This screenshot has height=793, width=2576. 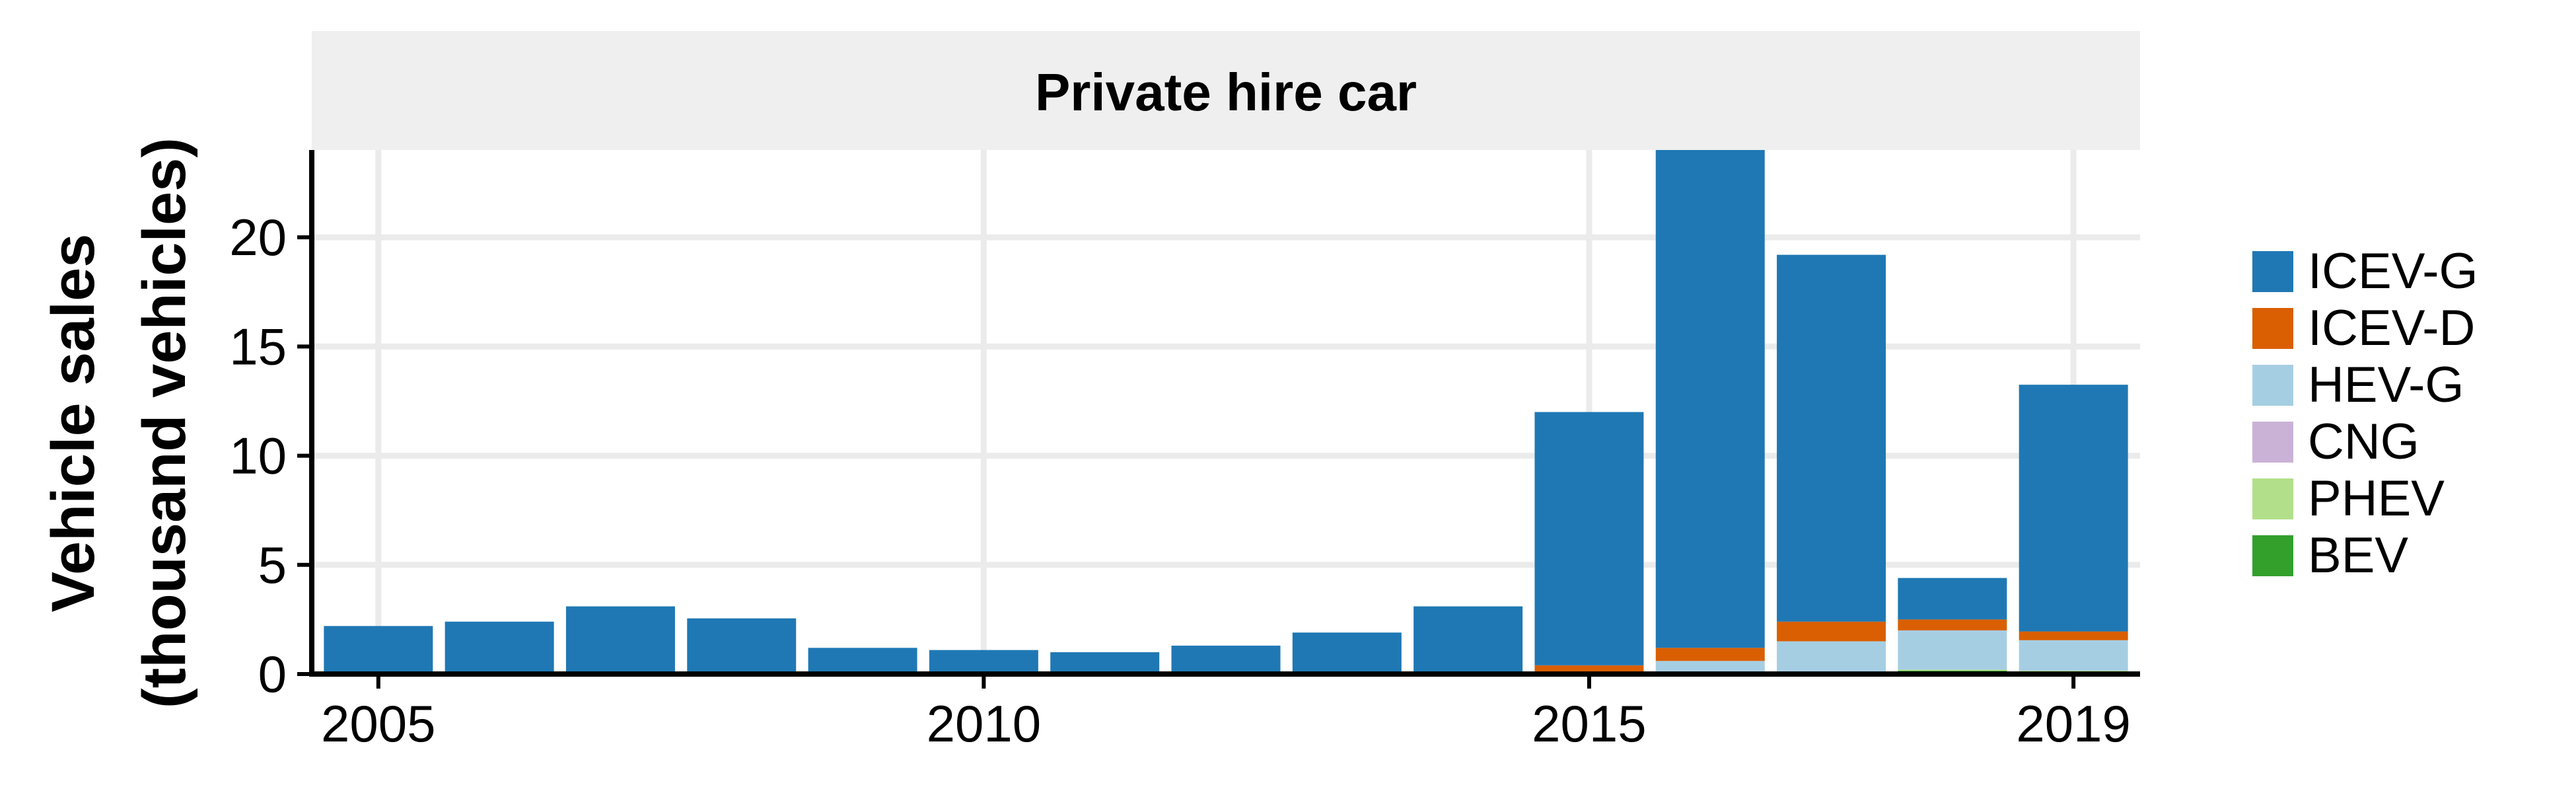 What do you see at coordinates (2272, 443) in the screenshot?
I see `legend-key-cng` at bounding box center [2272, 443].